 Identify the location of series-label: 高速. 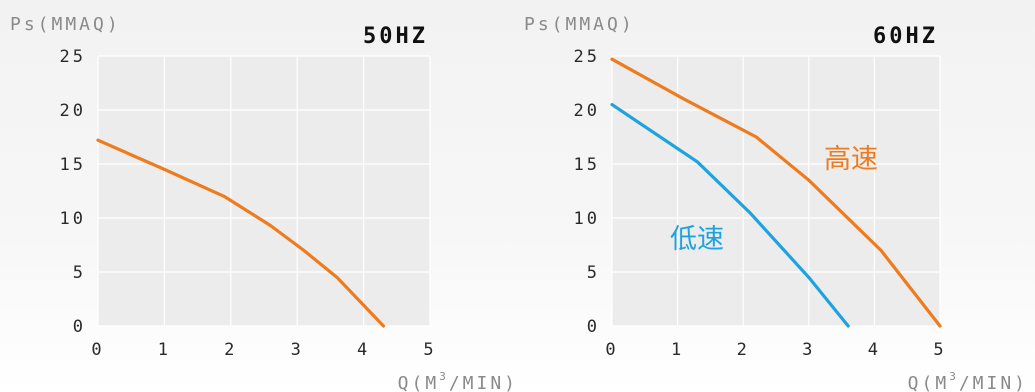
(851, 159).